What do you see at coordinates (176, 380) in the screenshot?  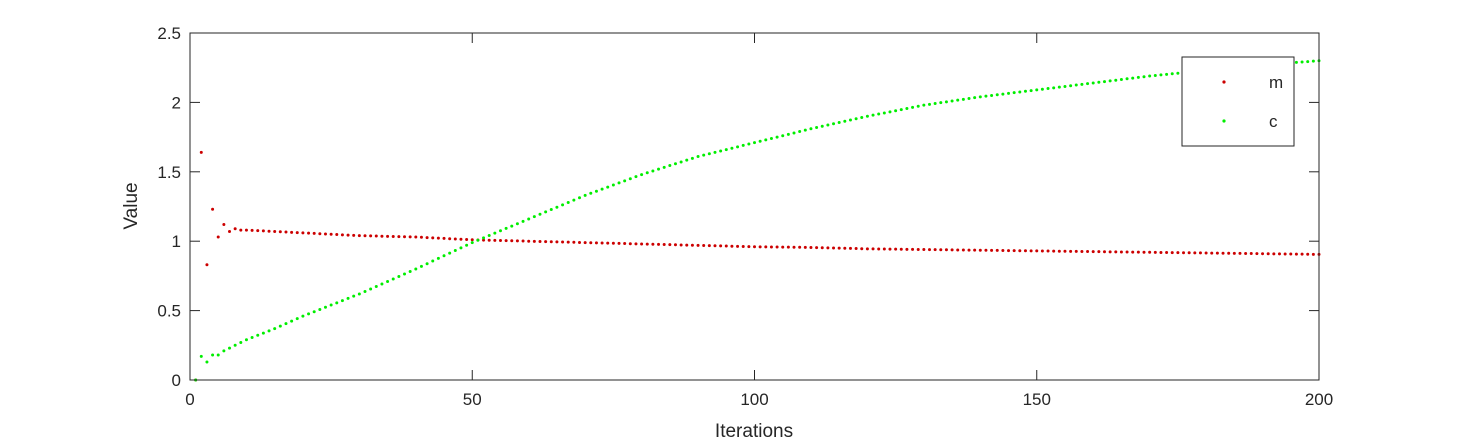 I see `y-tick-label: 0` at bounding box center [176, 380].